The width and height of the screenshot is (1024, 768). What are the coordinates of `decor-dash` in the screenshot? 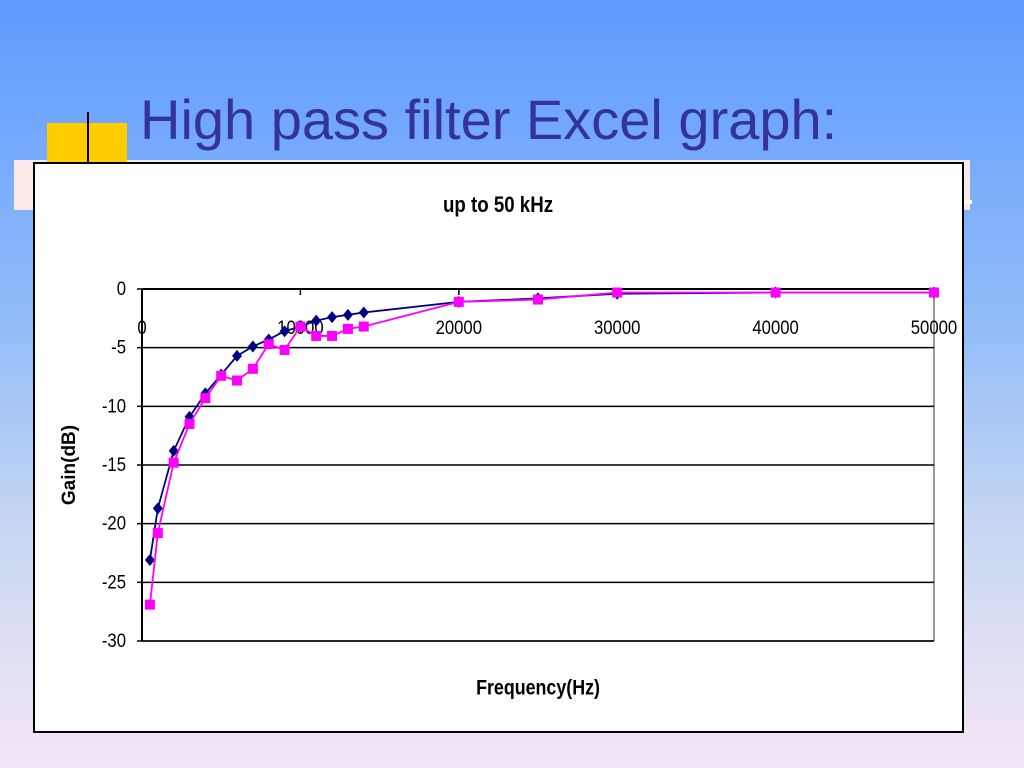 It's located at (966, 202).